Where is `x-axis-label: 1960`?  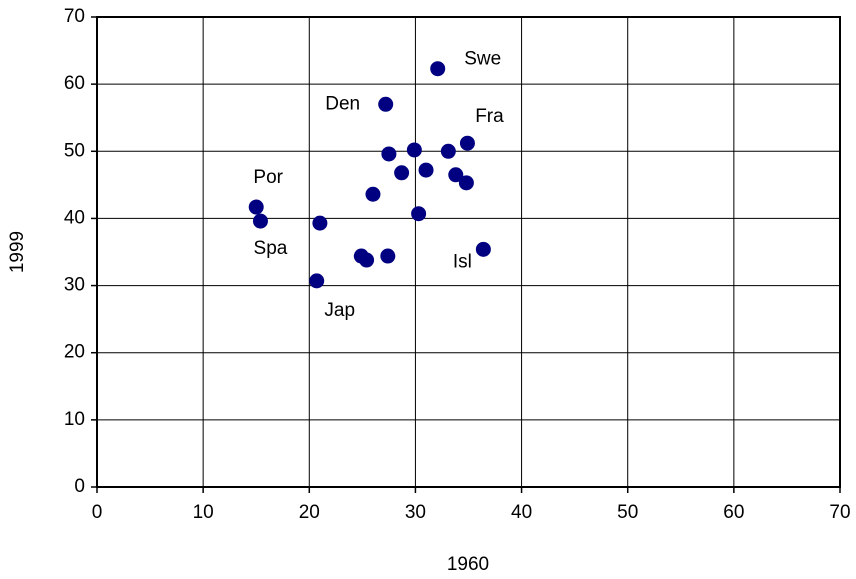
x-axis-label: 1960 is located at coordinates (468, 564).